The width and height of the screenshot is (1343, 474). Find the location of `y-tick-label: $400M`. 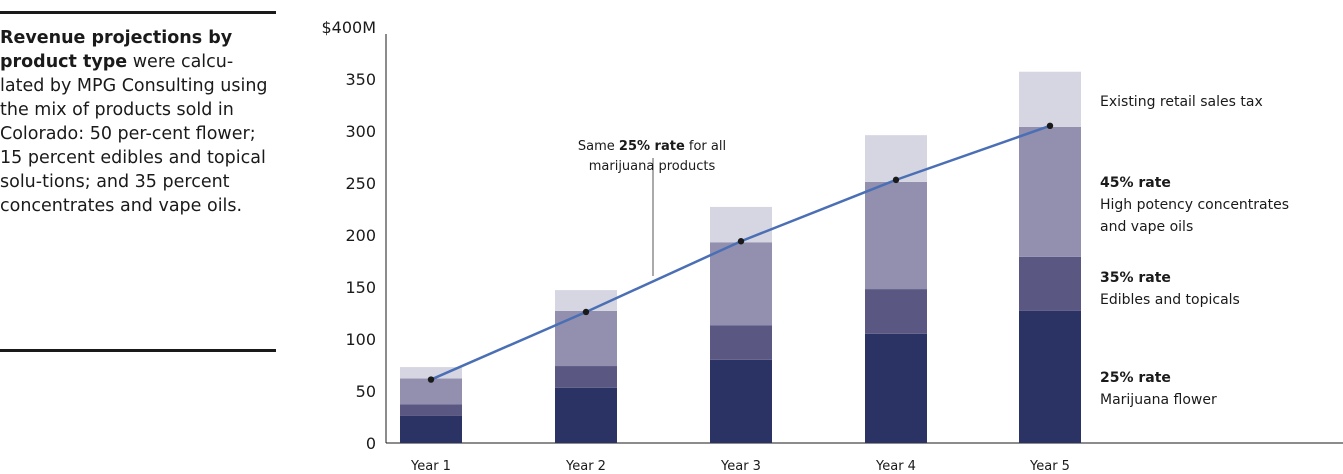

y-tick-label: $400M is located at coordinates (348, 27).